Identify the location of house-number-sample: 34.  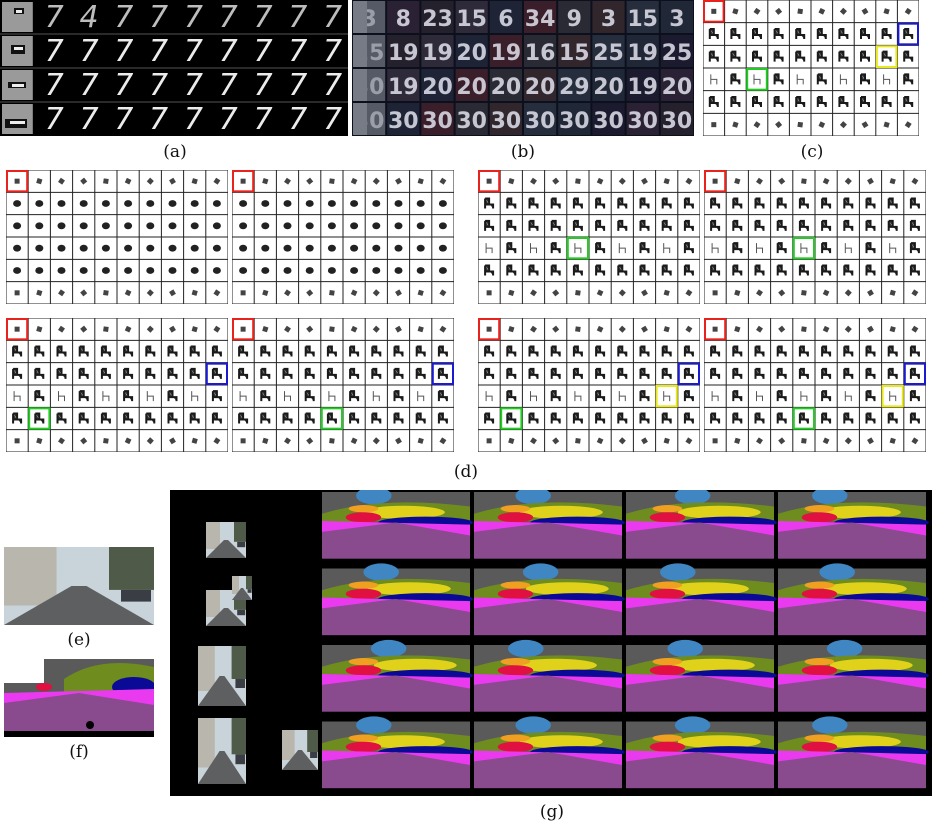
(540, 17).